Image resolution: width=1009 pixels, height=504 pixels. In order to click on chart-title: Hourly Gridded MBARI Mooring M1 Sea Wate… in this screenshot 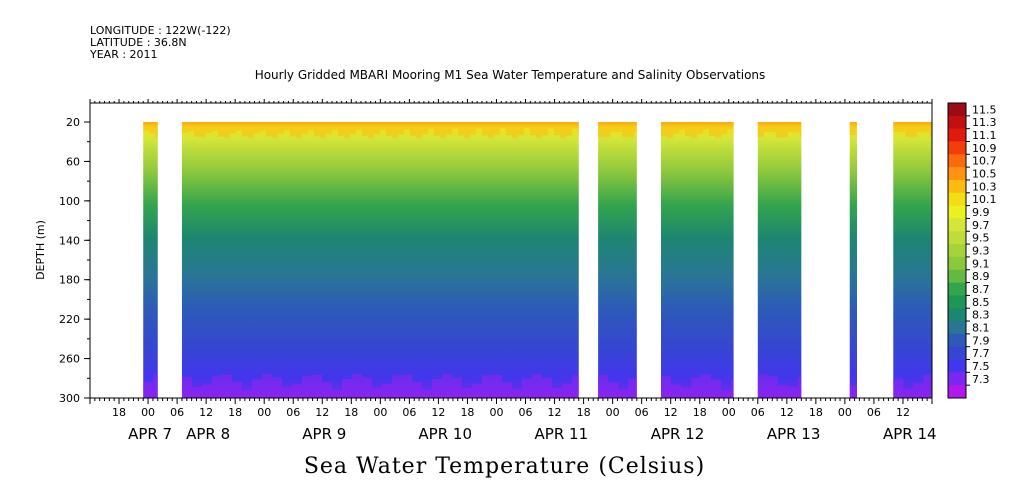, I will do `click(510, 75)`.